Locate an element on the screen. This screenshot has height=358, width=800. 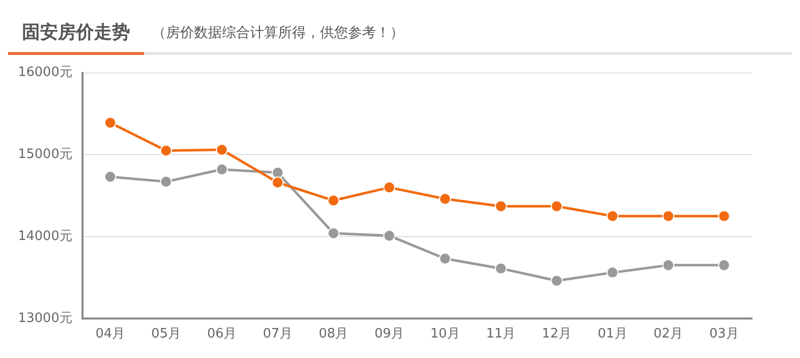
chart-subtitle: （房价数据综合计算所得，供您参考！） is located at coordinates (277, 33).